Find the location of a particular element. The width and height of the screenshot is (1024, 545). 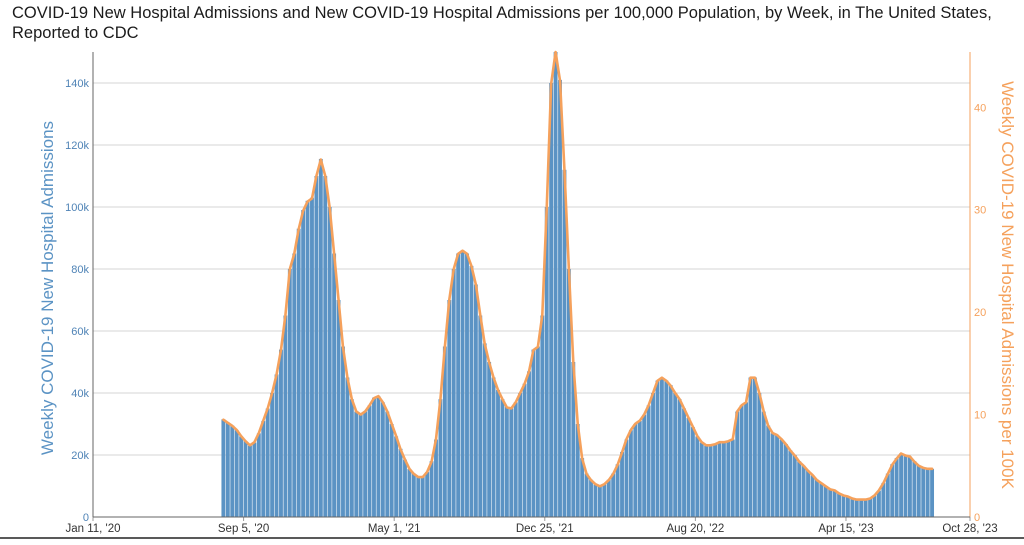

x-tick-label: Apr 15, '23 is located at coordinates (845, 529).